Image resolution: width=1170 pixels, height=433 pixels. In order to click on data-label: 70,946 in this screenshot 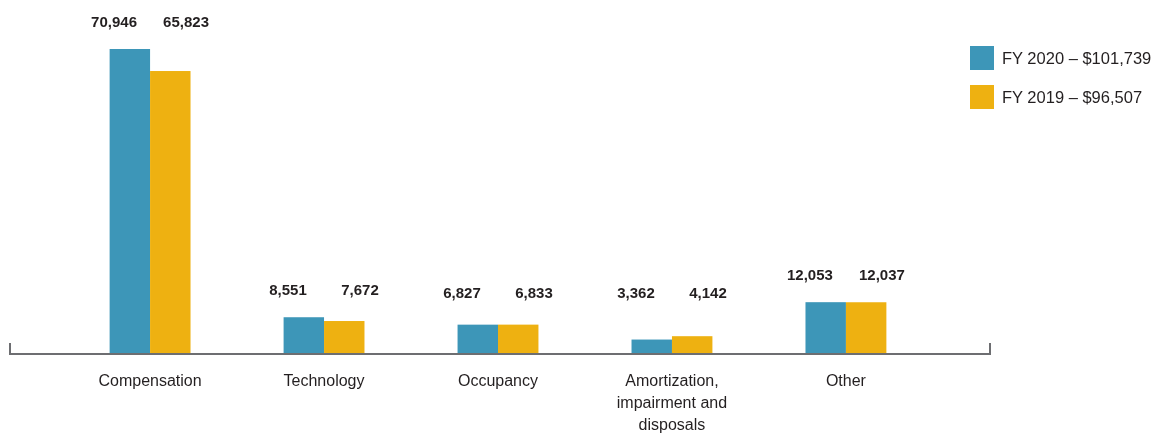, I will do `click(114, 21)`.